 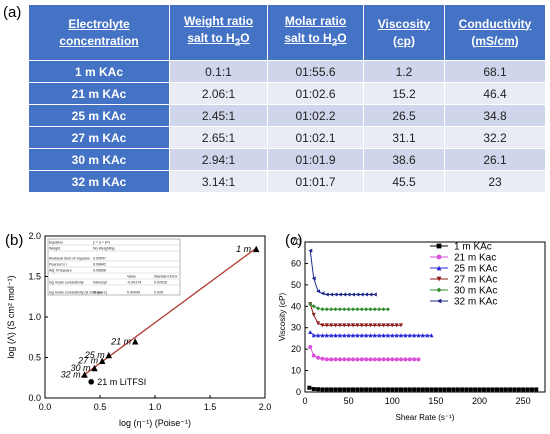 I want to click on point-label: 25 m, so click(x=95, y=355).